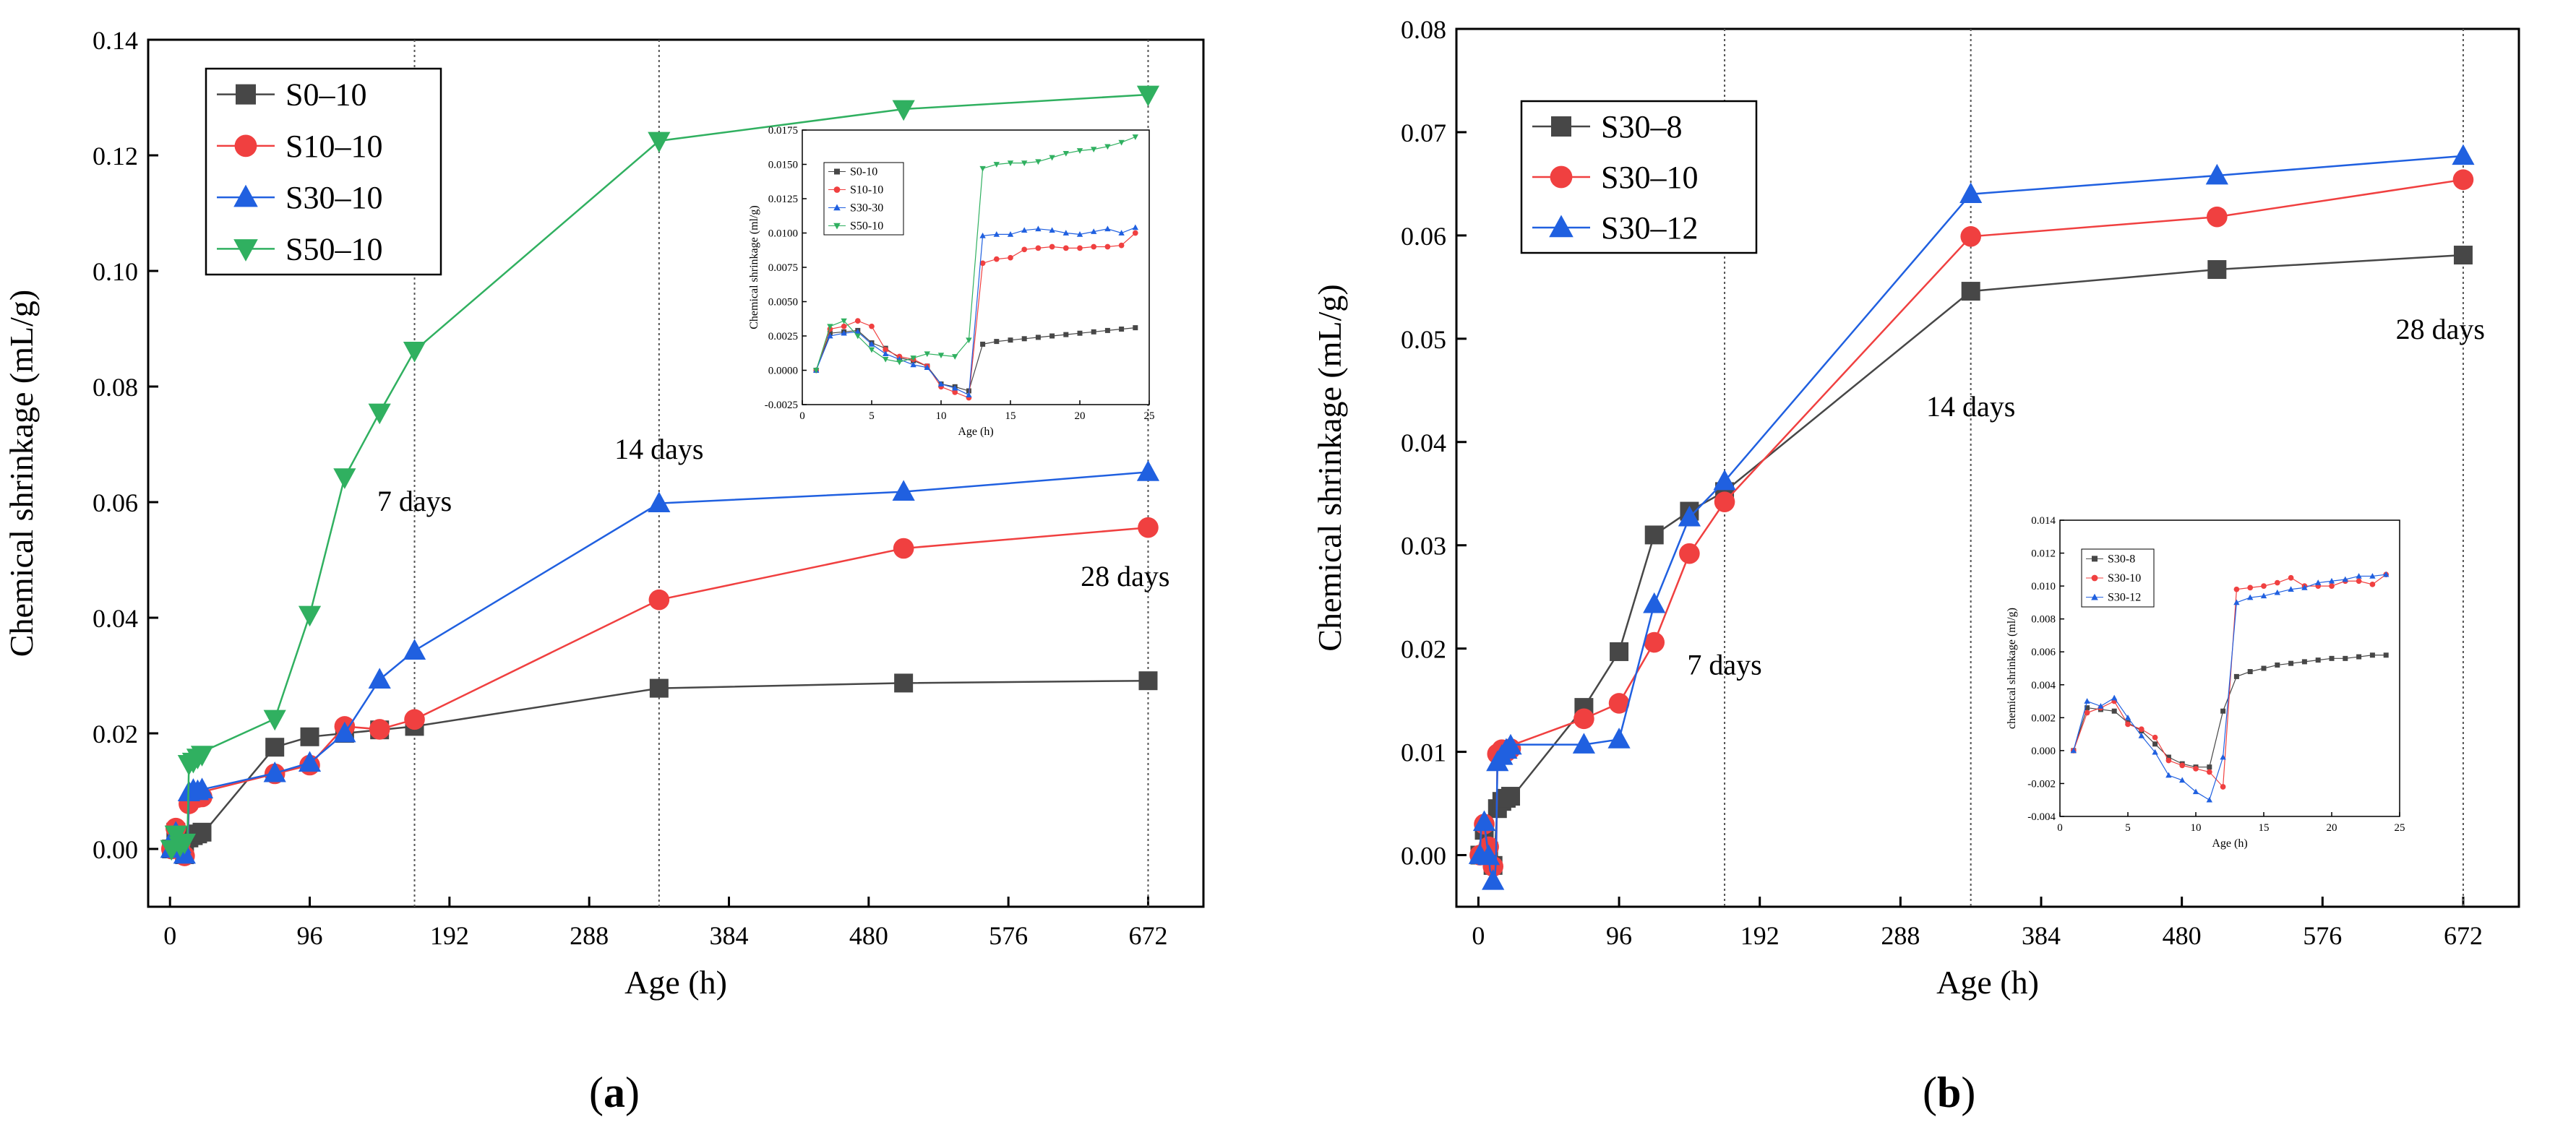  I want to click on inset-series-triangle-down, so click(976, 254).